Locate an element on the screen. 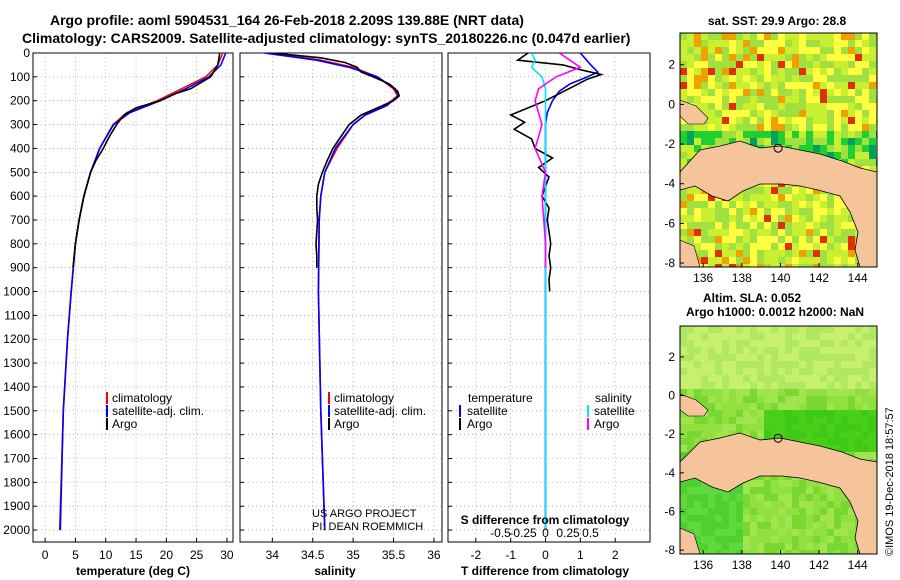 The height and width of the screenshot is (580, 900). lon-tick-label: 138 is located at coordinates (742, 565).